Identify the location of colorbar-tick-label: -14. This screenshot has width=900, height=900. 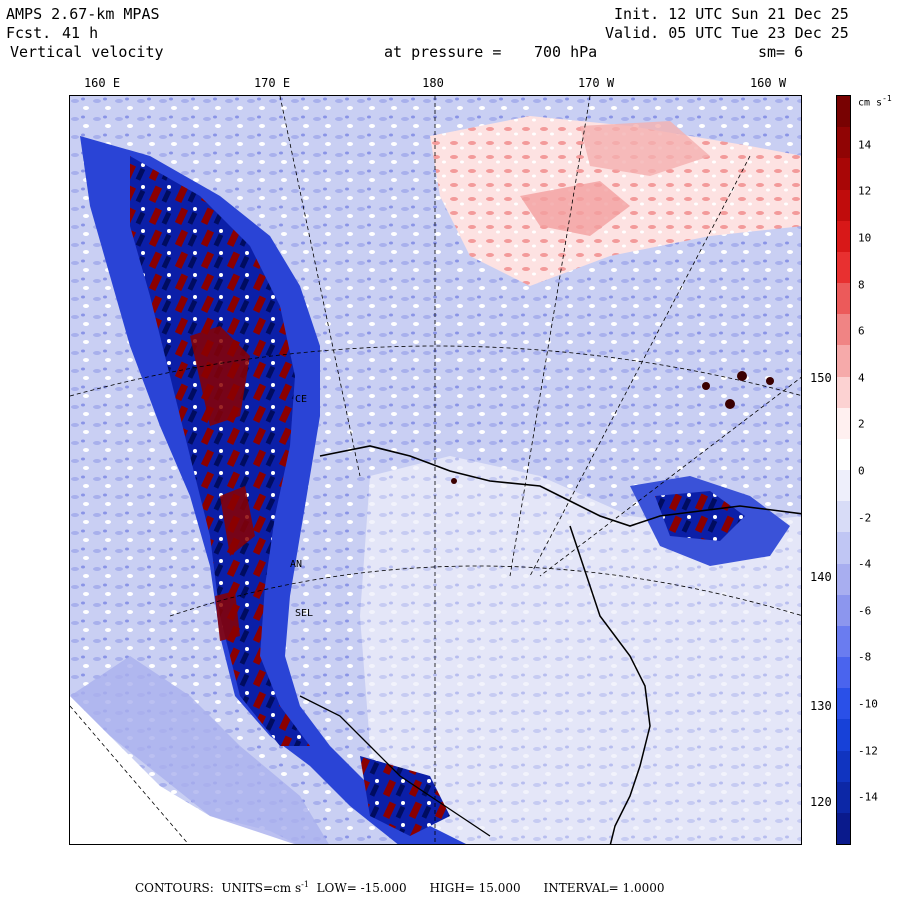
(868, 797).